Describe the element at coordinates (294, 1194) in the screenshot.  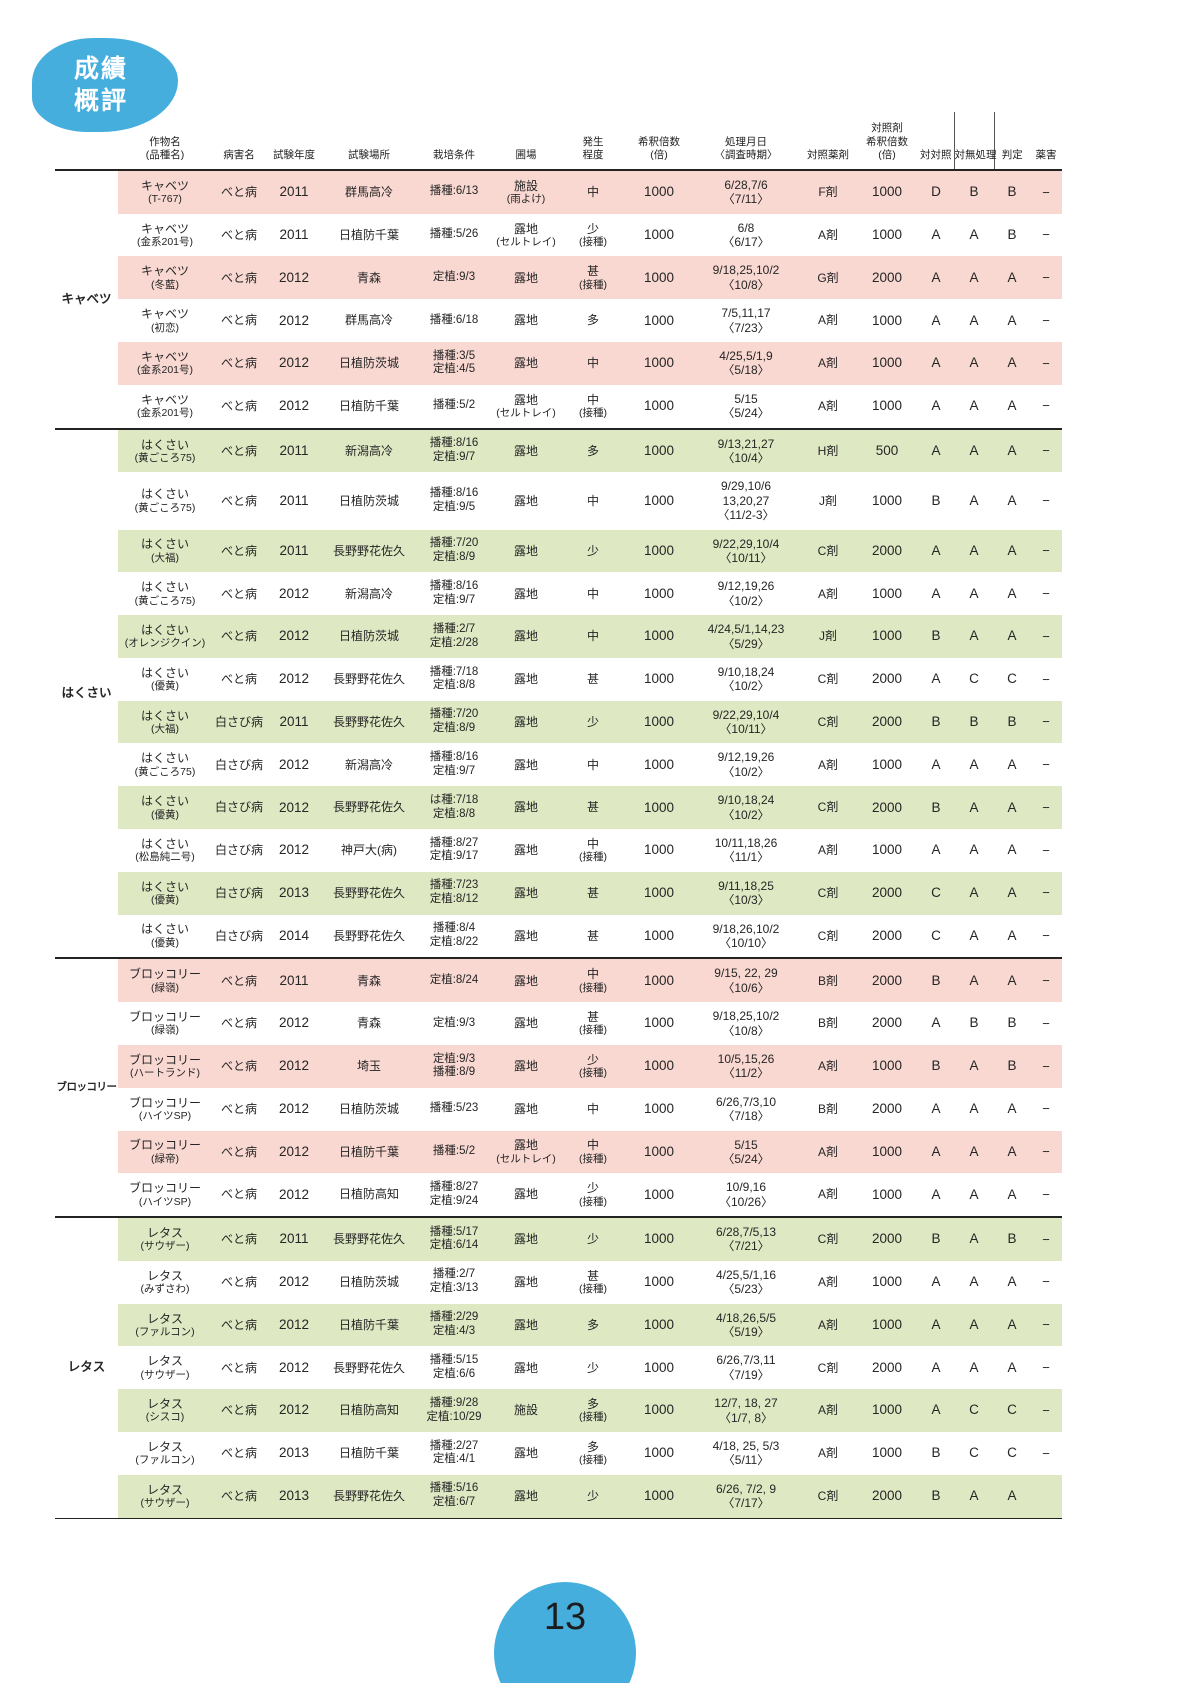
I see `cell-year: 2012` at that location.